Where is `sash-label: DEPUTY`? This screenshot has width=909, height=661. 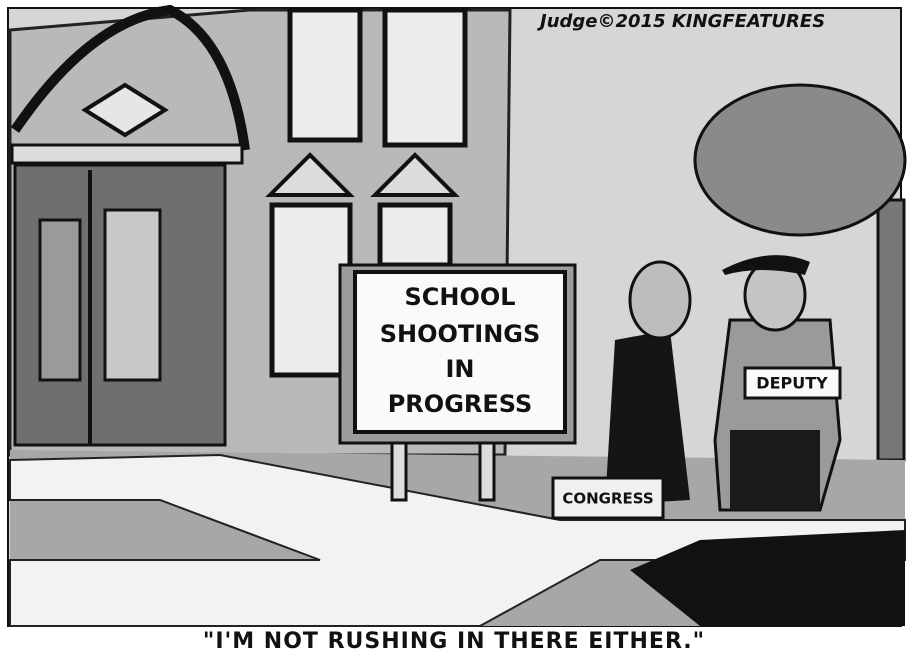
sash-label: DEPUTY is located at coordinates (792, 383).